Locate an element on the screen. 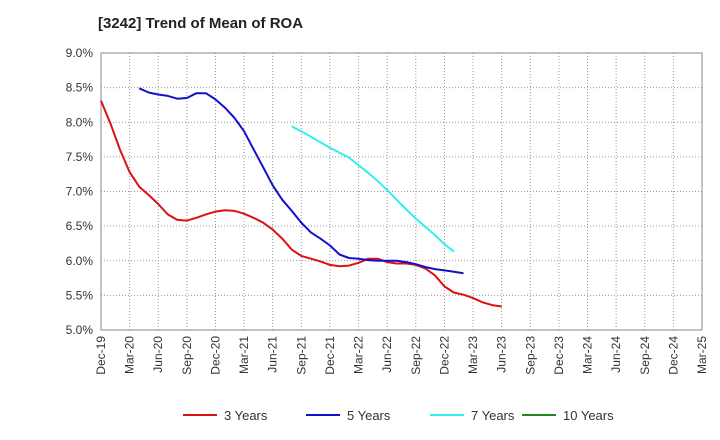 This screenshot has width=720, height=440. y-tick-label: 7.0% is located at coordinates (80, 192).